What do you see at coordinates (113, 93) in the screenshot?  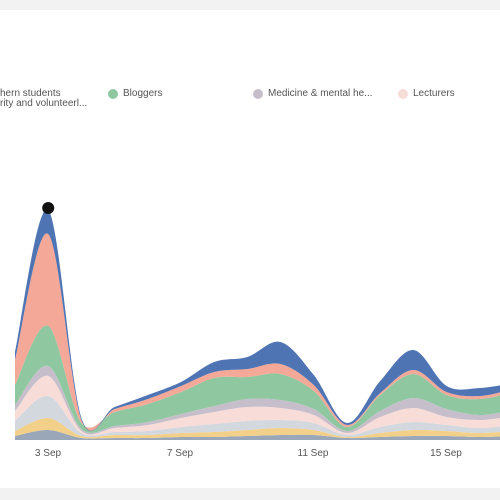 I see `legend-swatch-bloggers` at bounding box center [113, 93].